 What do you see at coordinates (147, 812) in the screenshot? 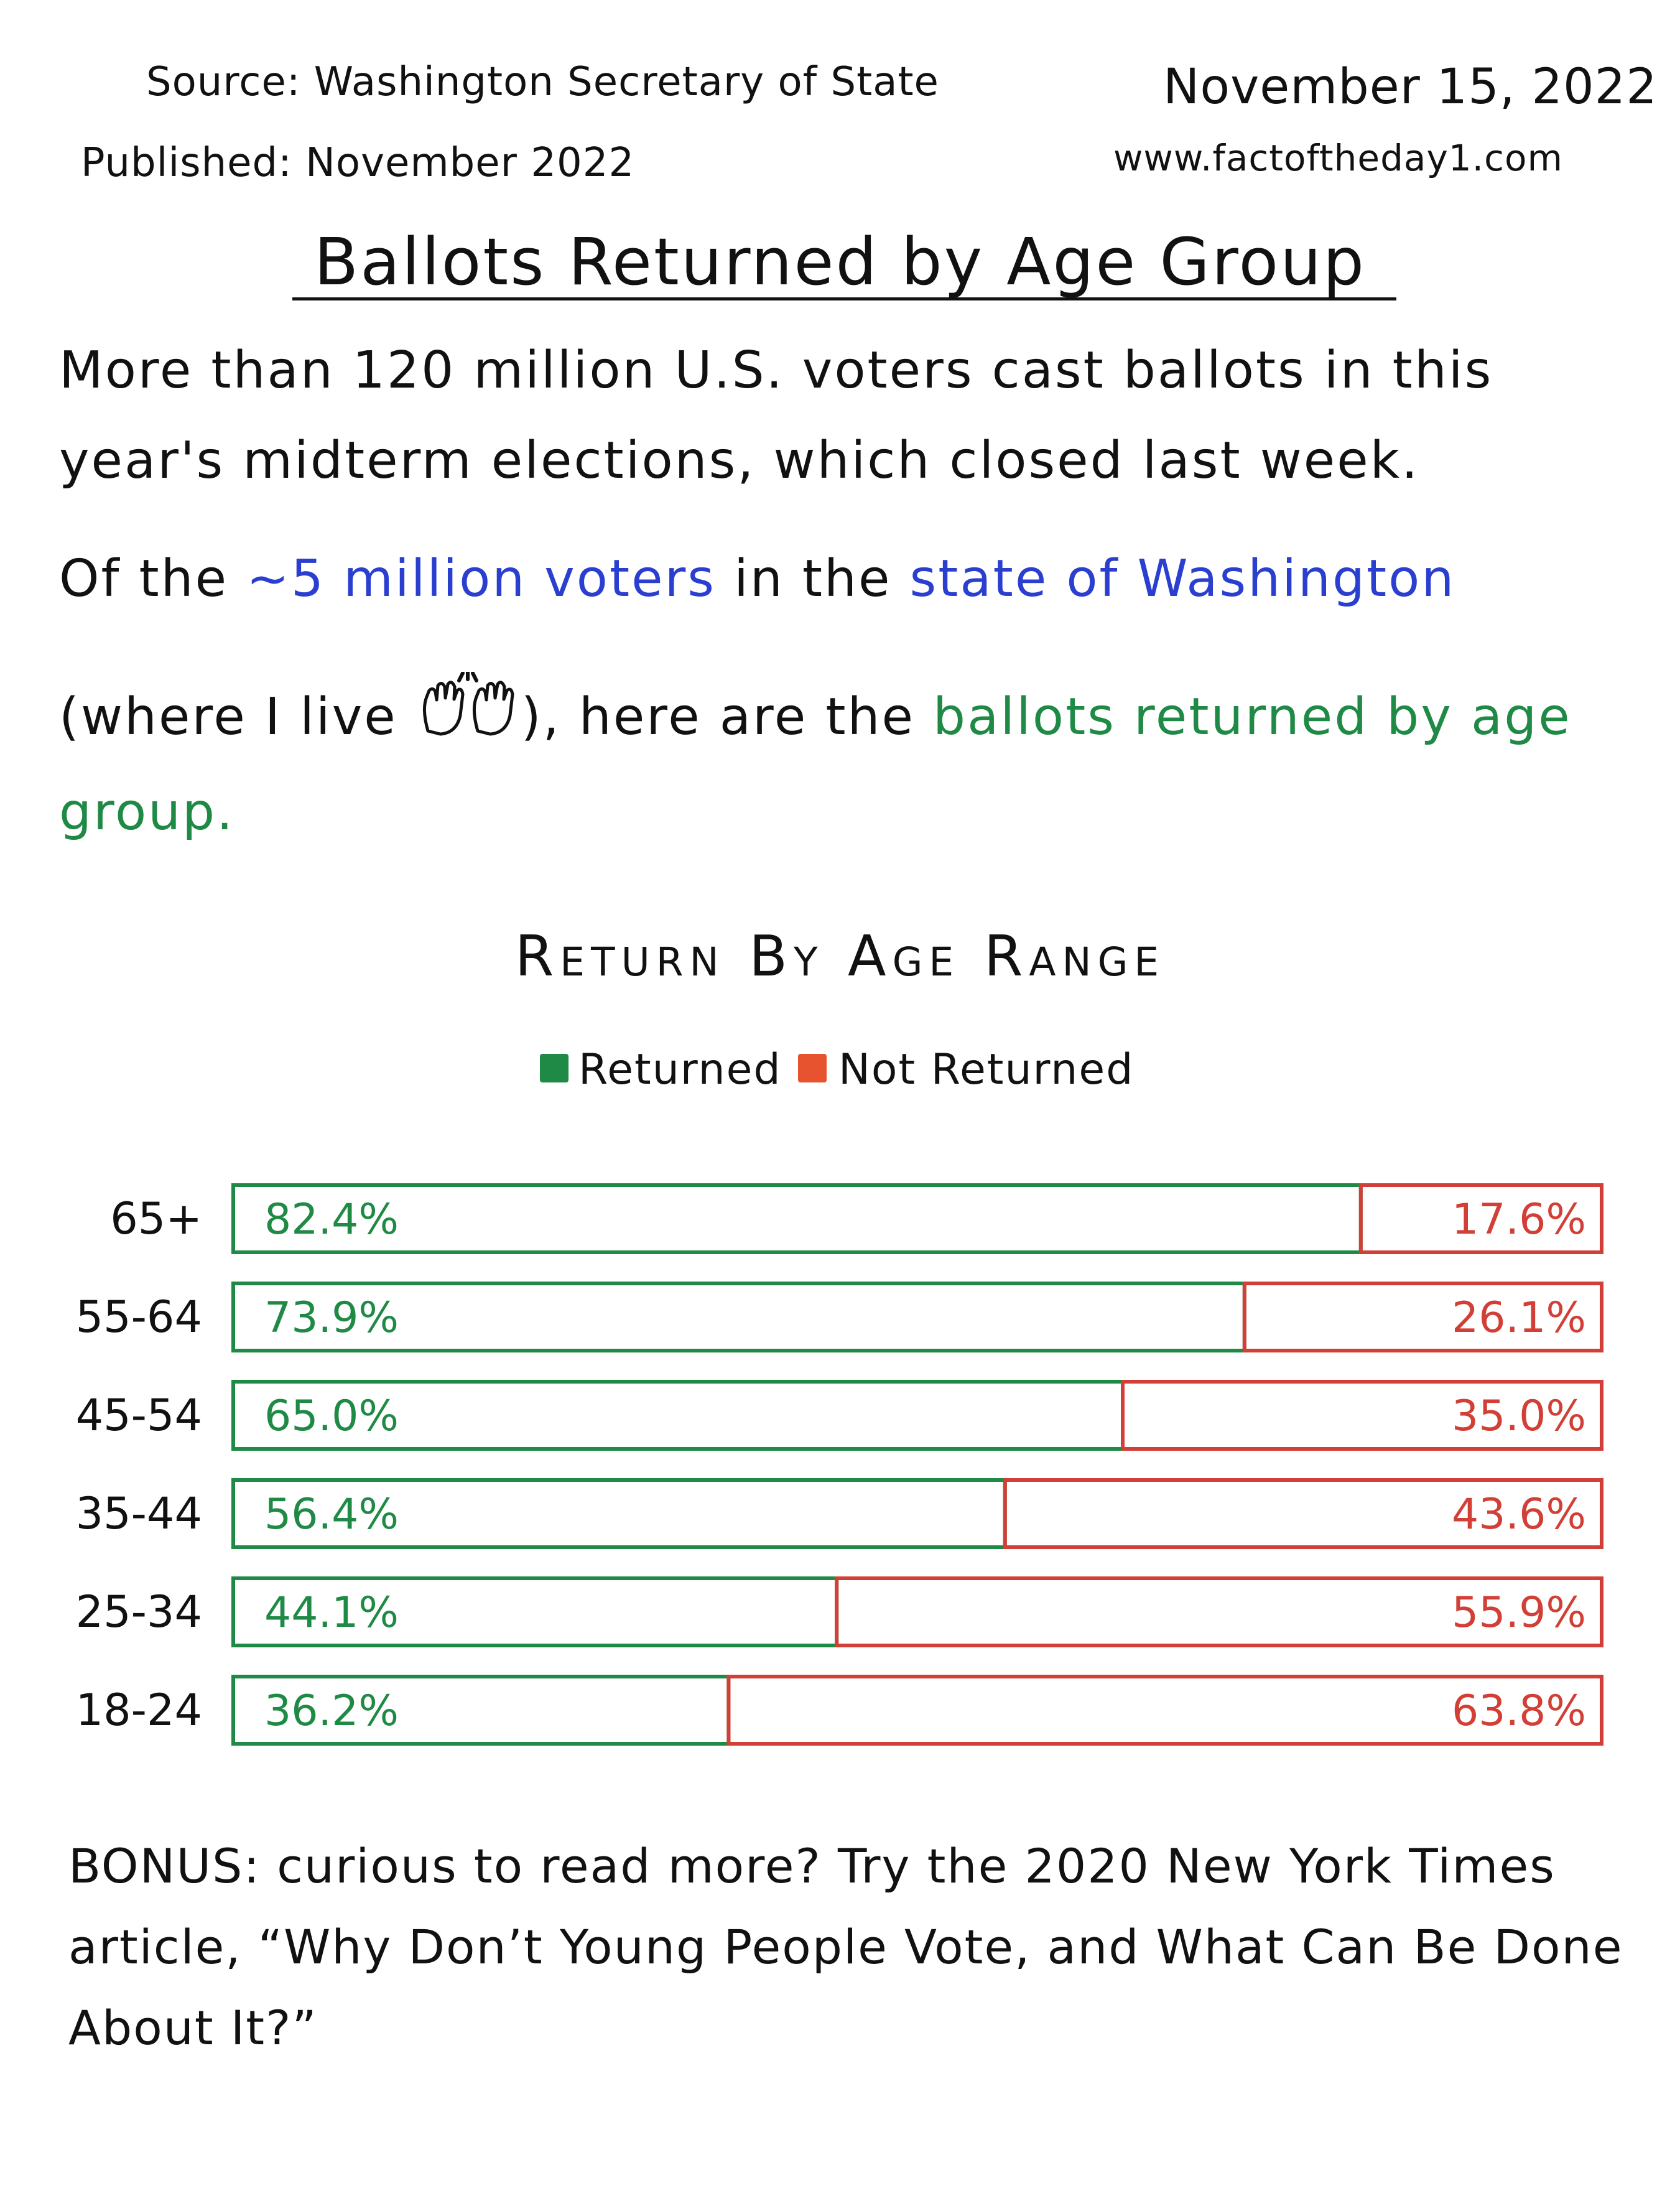
I see `intro-line-5: group.` at bounding box center [147, 812].